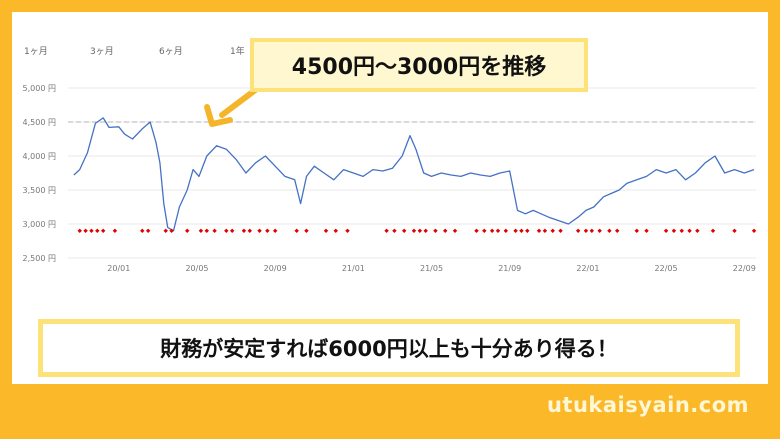  I want to click on x-tick-label: 21/09, so click(509, 268).